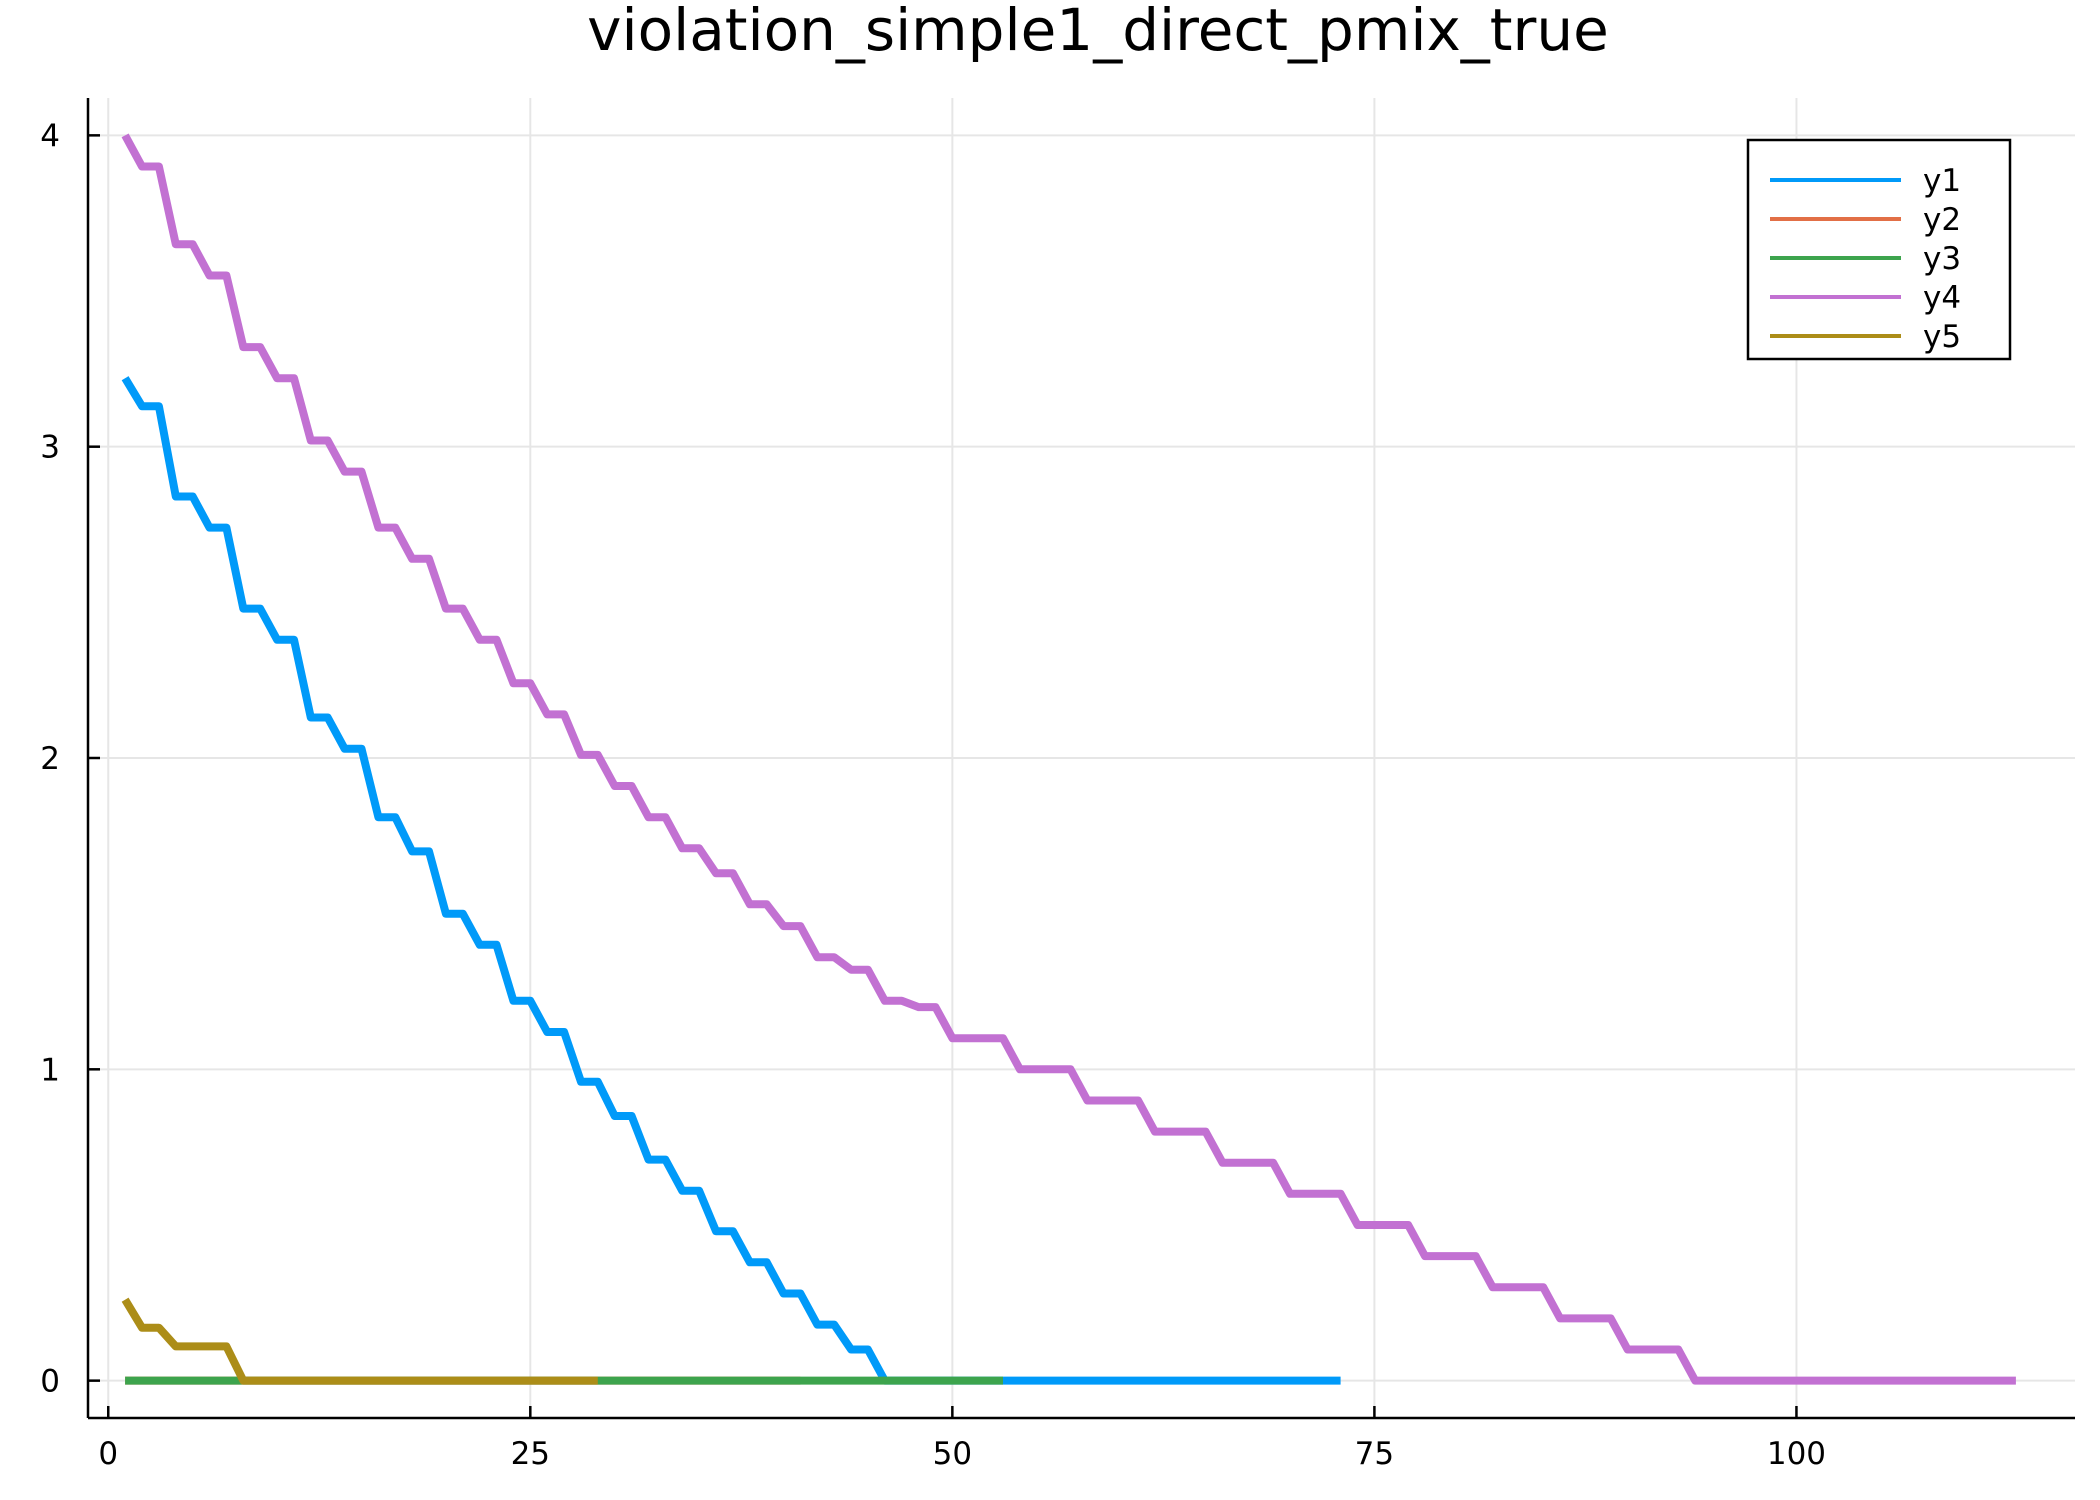  I want to click on series-line-y5, so click(359, 1341).